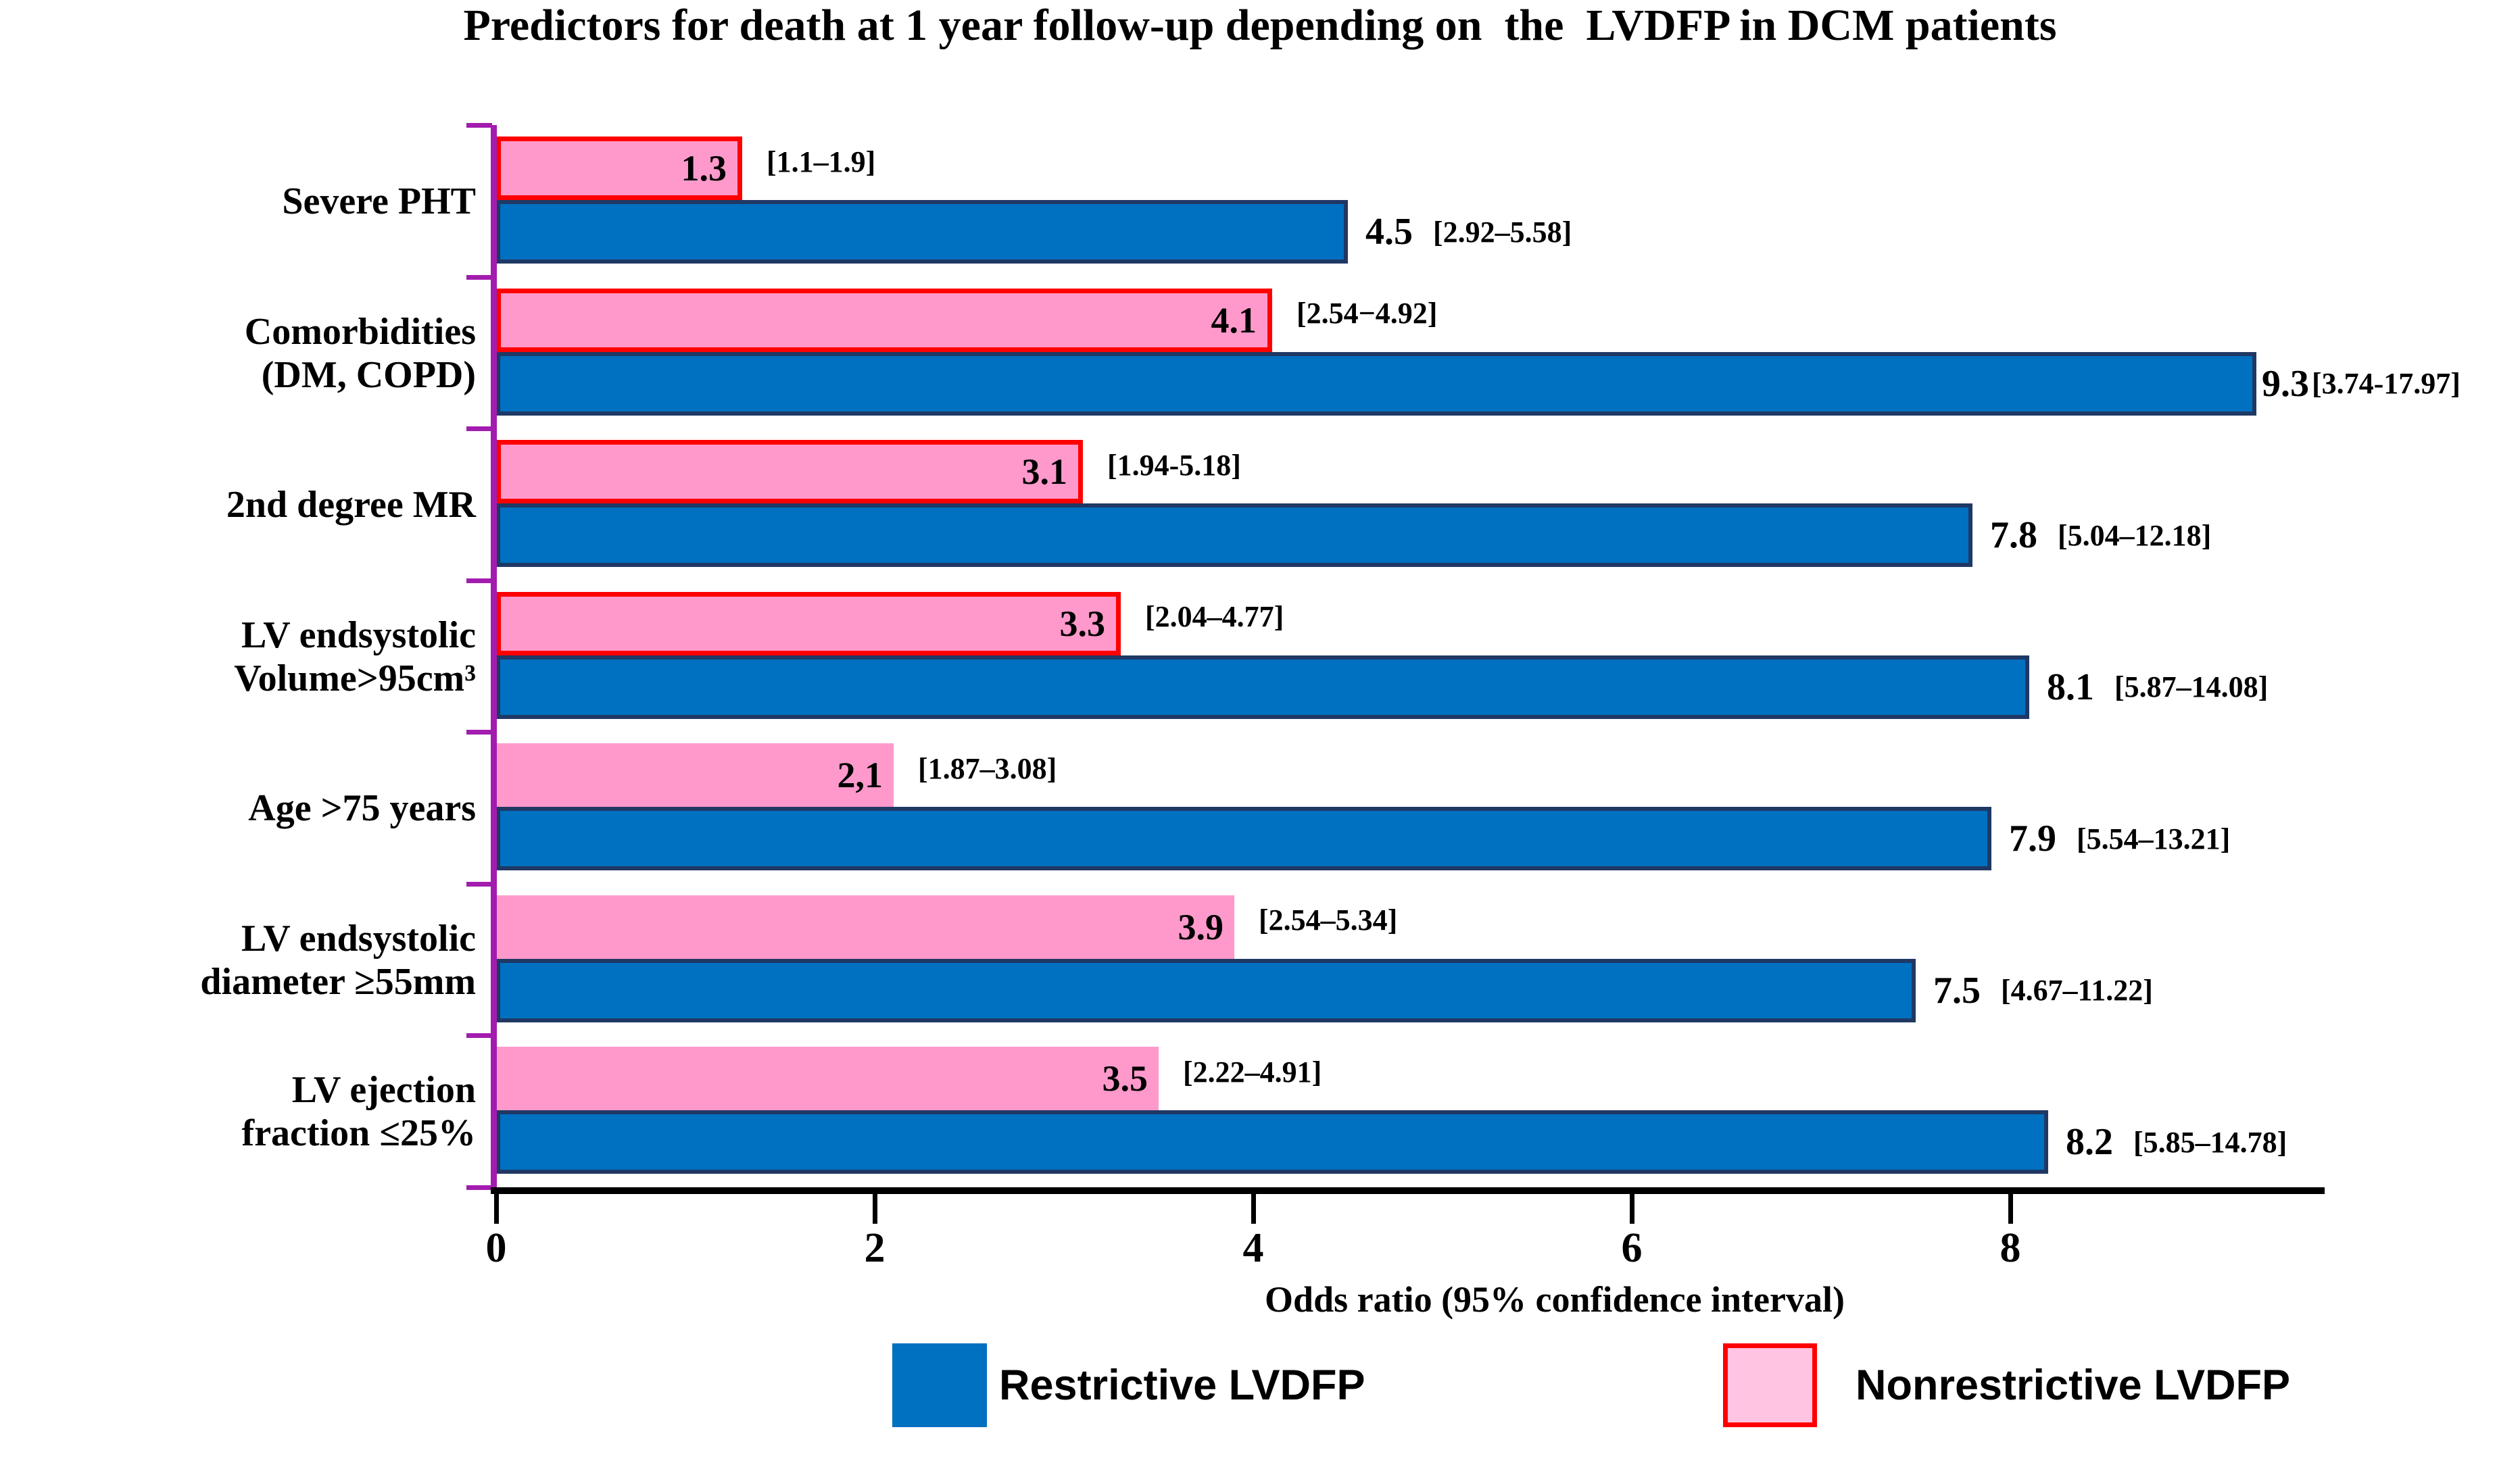  What do you see at coordinates (358, 1133) in the screenshot?
I see `category-label-line: fraction ≤25%` at bounding box center [358, 1133].